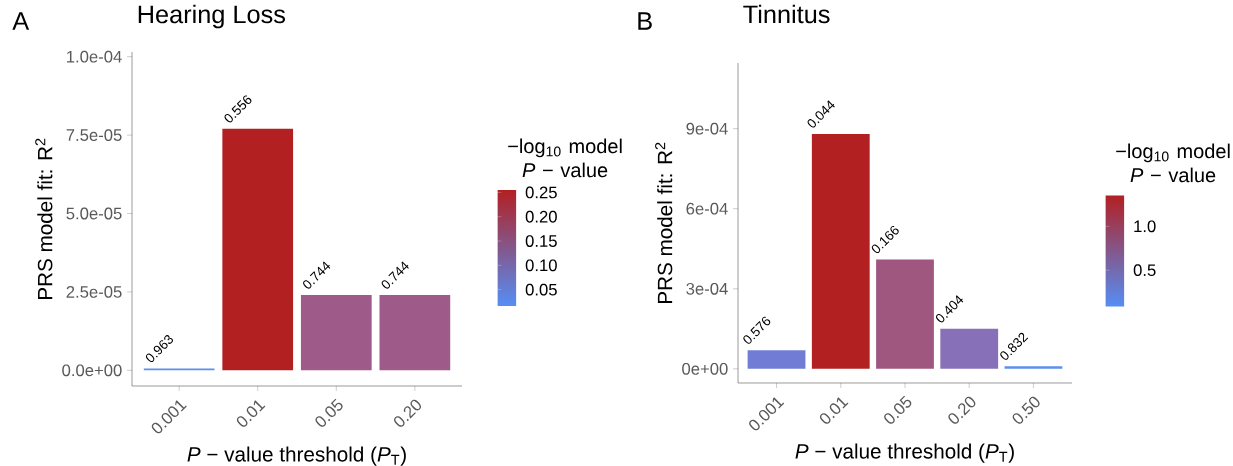 Image resolution: width=1233 pixels, height=466 pixels. What do you see at coordinates (212, 16) in the screenshot?
I see `chart-title: Hearing Loss` at bounding box center [212, 16].